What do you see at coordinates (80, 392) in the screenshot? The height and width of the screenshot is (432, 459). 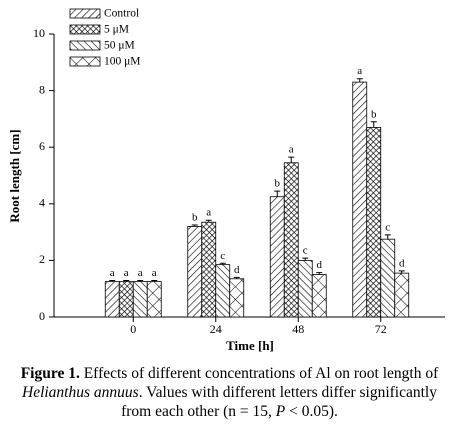 I see `caption-species: Helianthus annuus` at bounding box center [80, 392].